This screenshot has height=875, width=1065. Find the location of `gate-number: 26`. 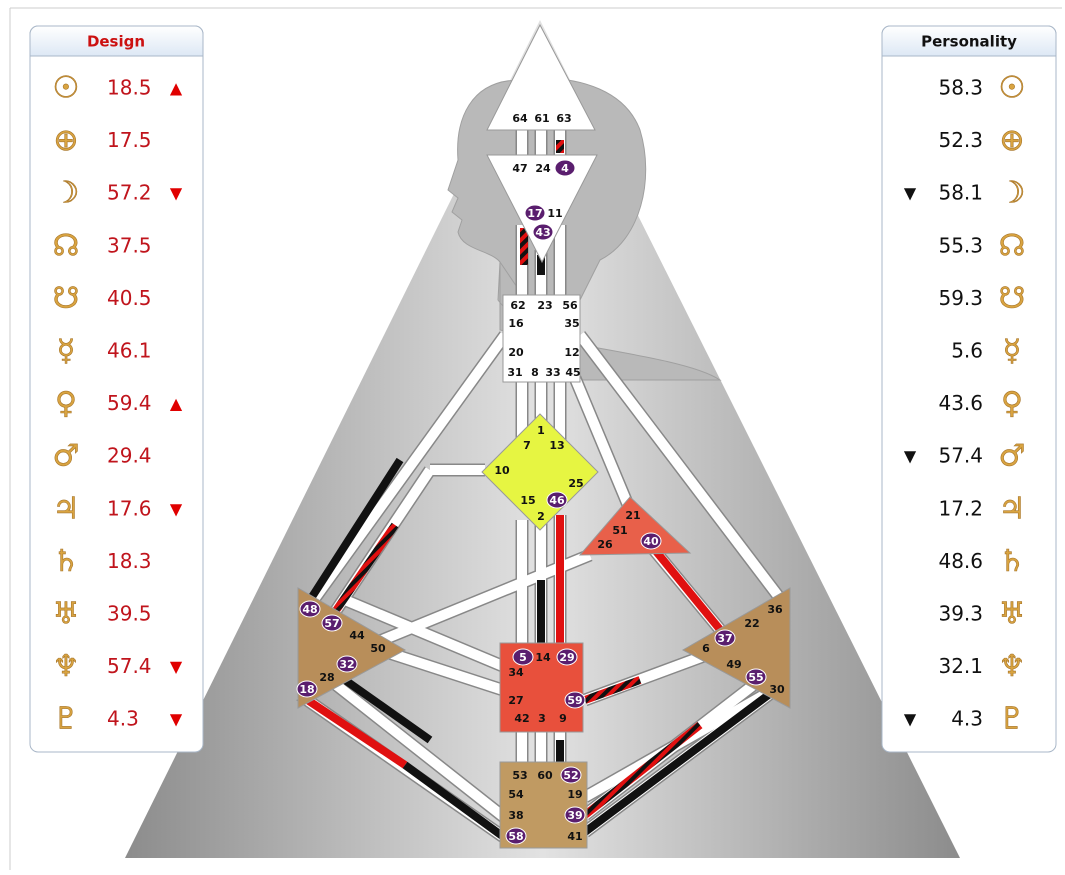

gate-number: 26 is located at coordinates (605, 544).